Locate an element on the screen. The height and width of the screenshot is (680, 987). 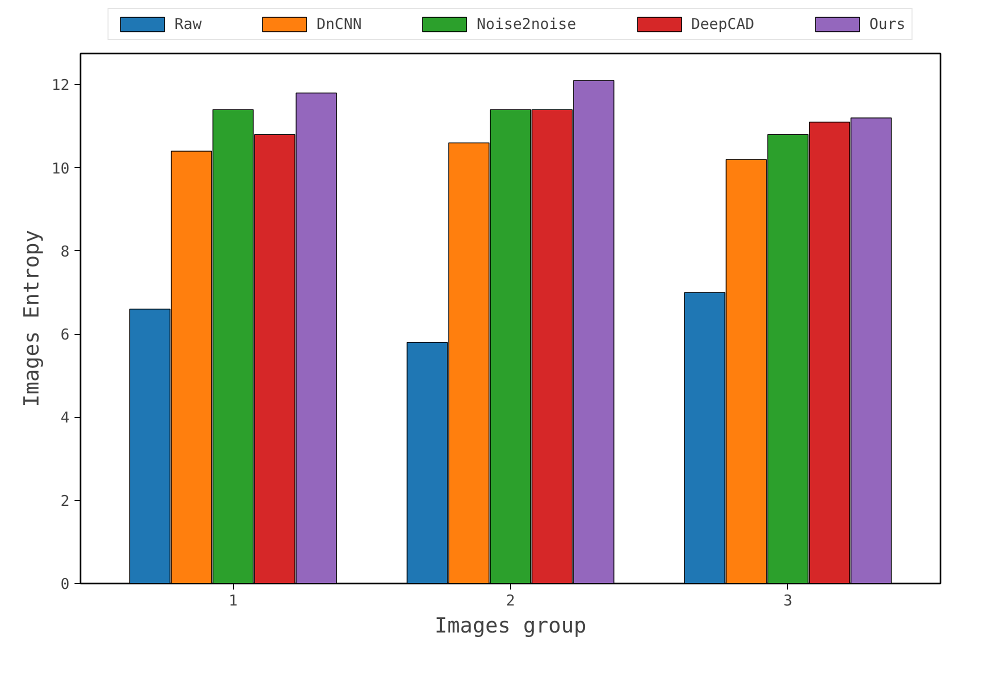
legend-label: Ours is located at coordinates (887, 24).